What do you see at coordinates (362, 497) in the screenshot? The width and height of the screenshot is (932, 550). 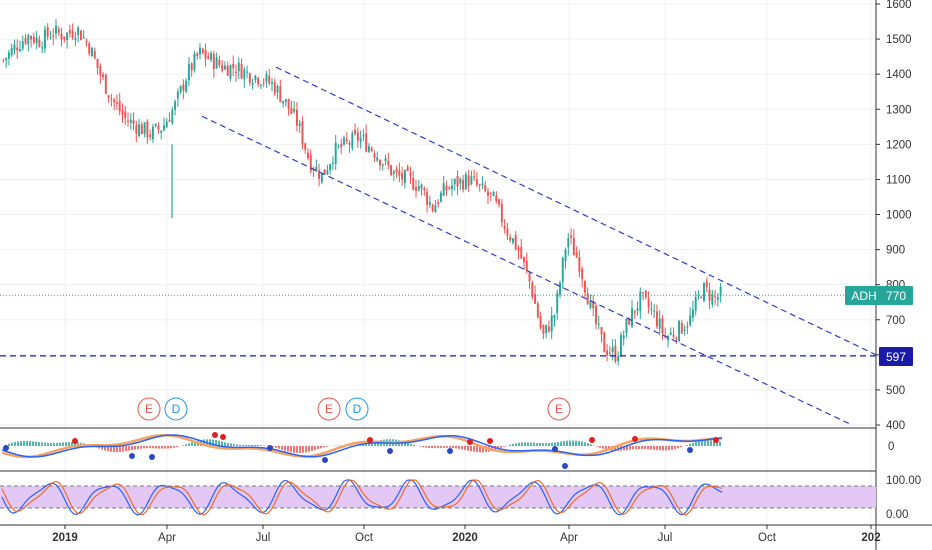 I see `stochastic-pane` at bounding box center [362, 497].